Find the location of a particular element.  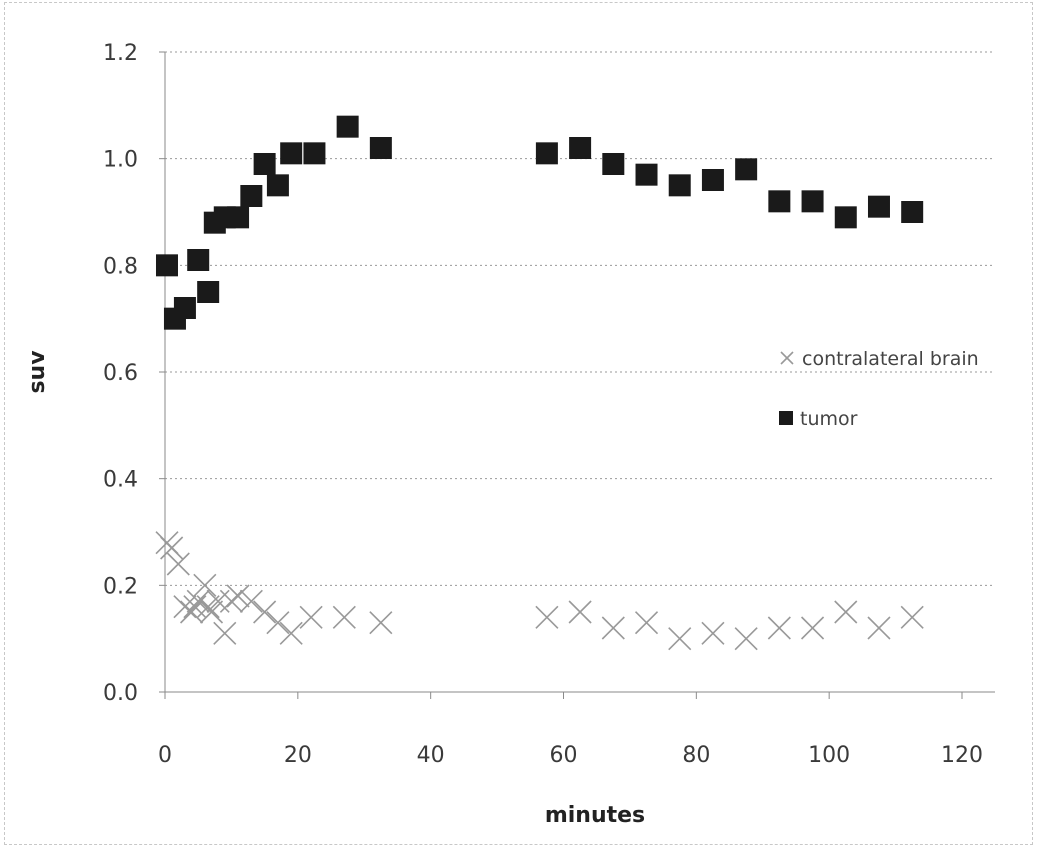

x-tick-label-5: 100 is located at coordinates (829, 755).